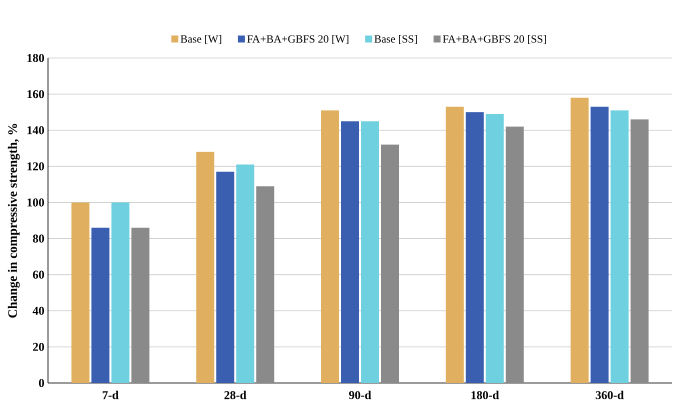  I want to click on y-tick-label: 80, so click(38, 238).